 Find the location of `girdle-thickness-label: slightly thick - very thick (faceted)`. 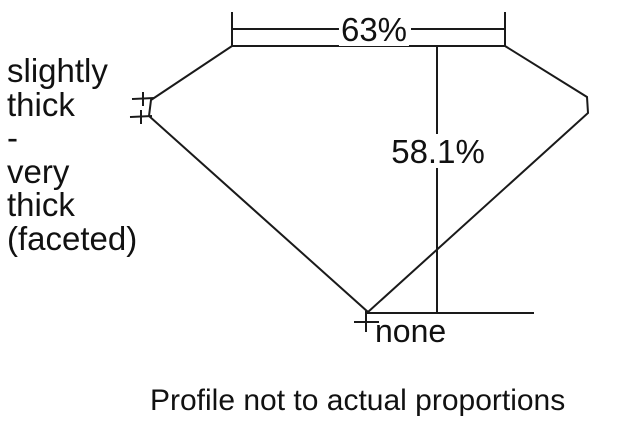

girdle-thickness-label: slightly thick - very thick (faceted) is located at coordinates (72, 154).